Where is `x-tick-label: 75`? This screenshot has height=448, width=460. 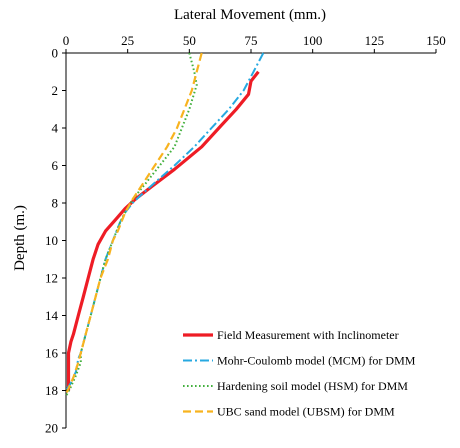 x-tick-label: 75 is located at coordinates (251, 40).